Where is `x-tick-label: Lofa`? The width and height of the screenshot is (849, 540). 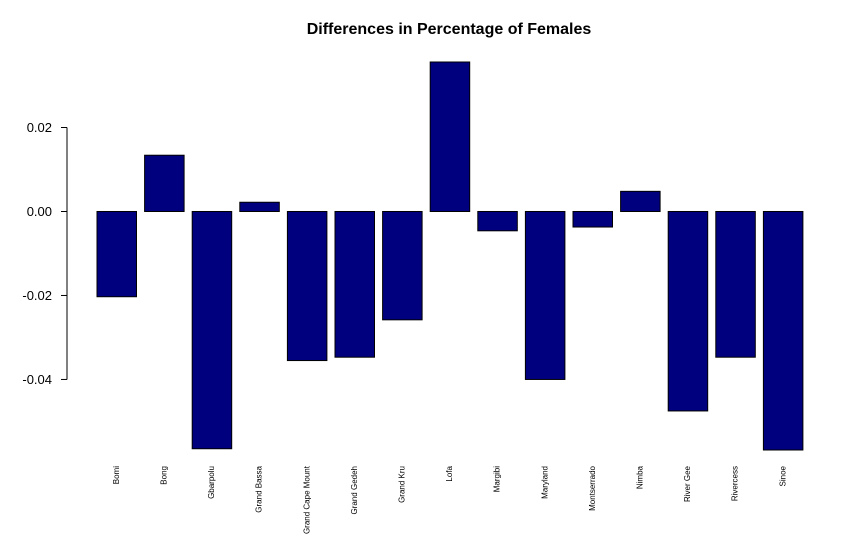 x-tick-label: Lofa is located at coordinates (449, 473).